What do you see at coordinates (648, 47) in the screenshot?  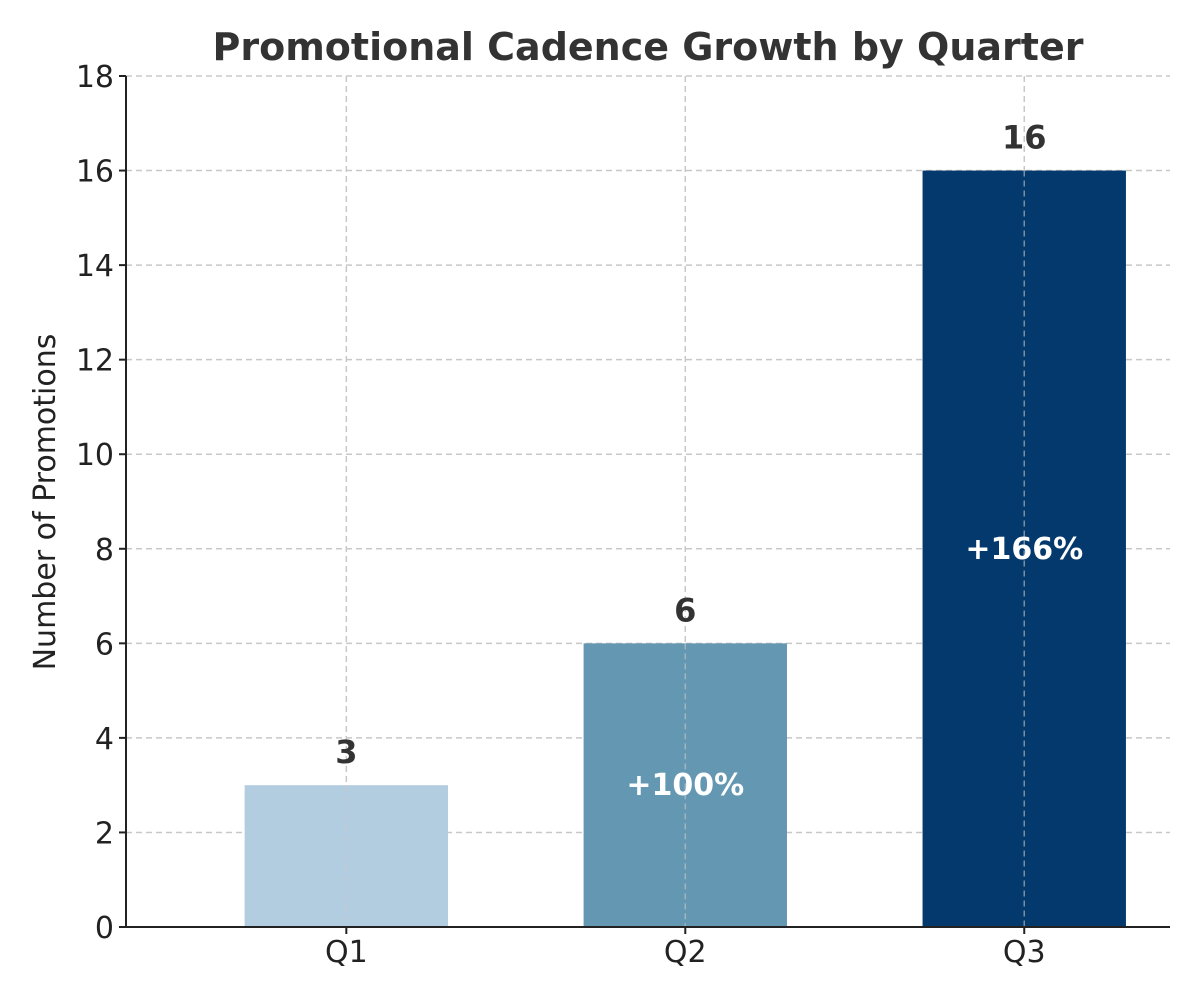 I see `chart-title: Promotional Cadence Growth by Quarter` at bounding box center [648, 47].